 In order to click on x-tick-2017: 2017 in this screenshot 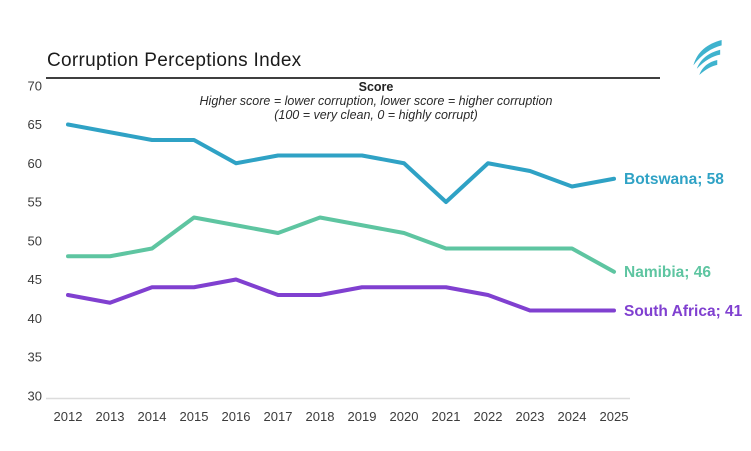, I will do `click(278, 416)`.